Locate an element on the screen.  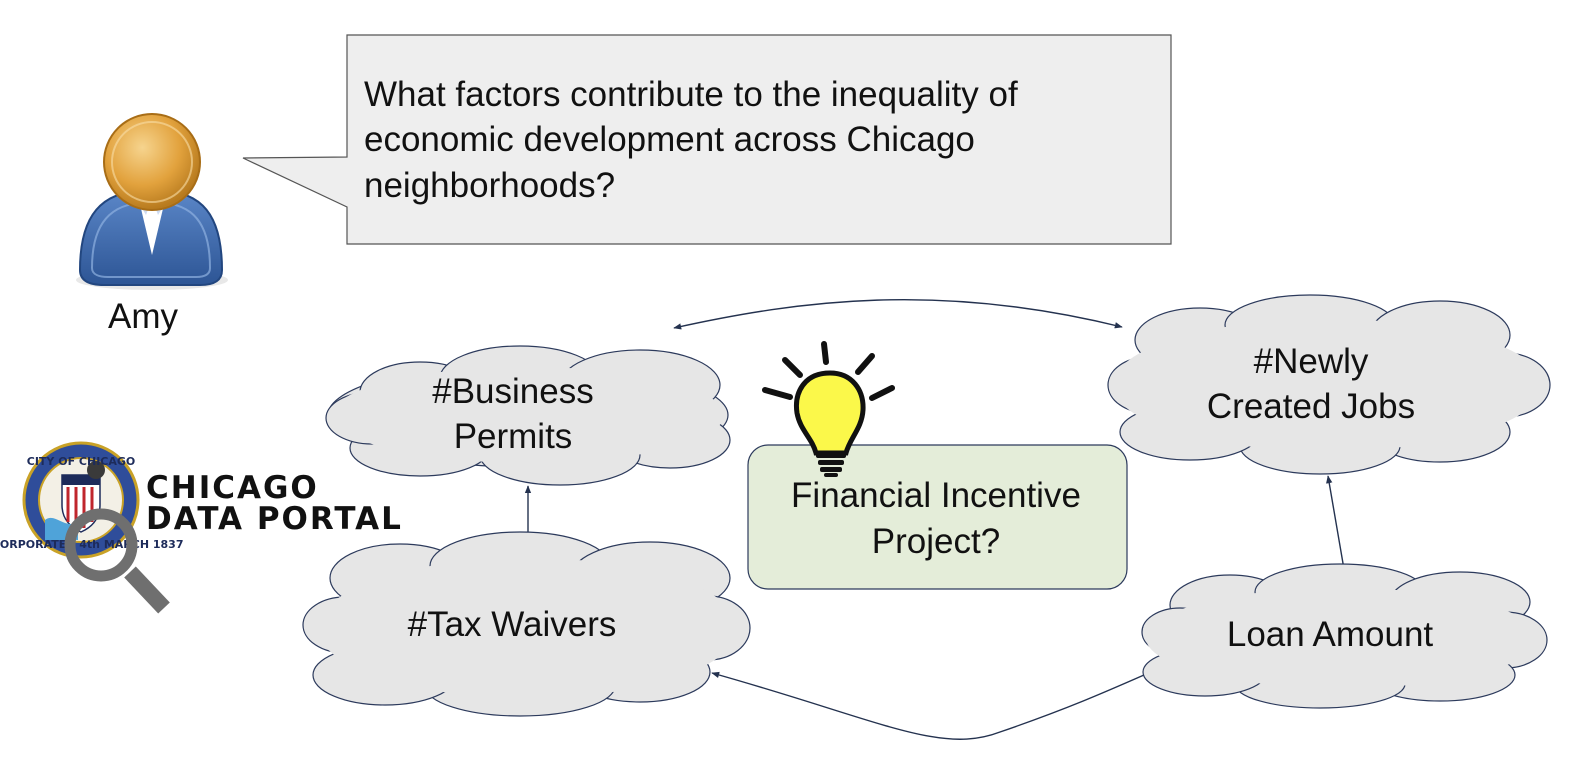
node-loan-amount-line-1: Loan Amount is located at coordinates (1330, 634).